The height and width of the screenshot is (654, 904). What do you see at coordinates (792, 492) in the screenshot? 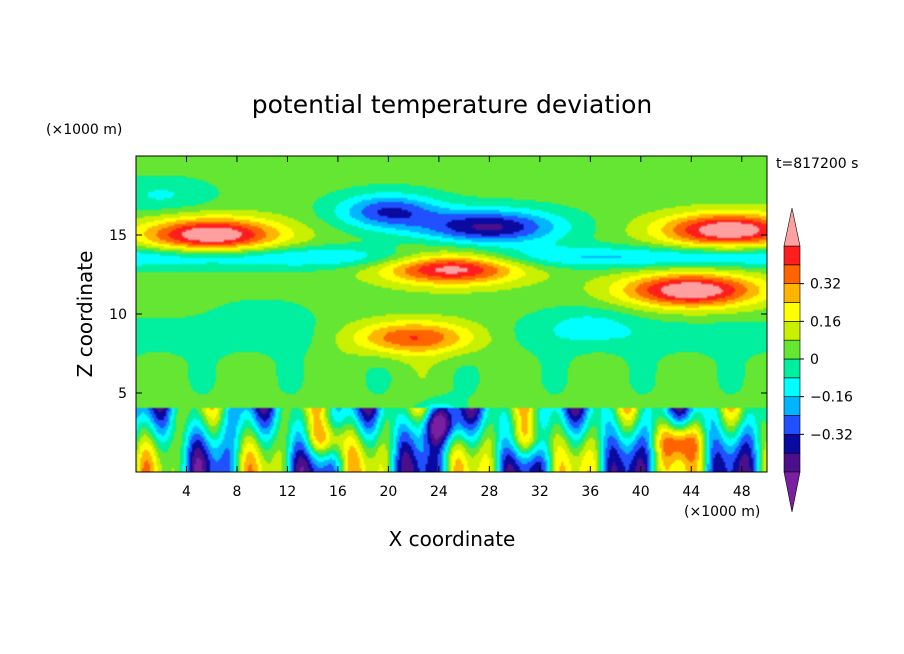
I see `colorbar-bottom-arrow` at bounding box center [792, 492].